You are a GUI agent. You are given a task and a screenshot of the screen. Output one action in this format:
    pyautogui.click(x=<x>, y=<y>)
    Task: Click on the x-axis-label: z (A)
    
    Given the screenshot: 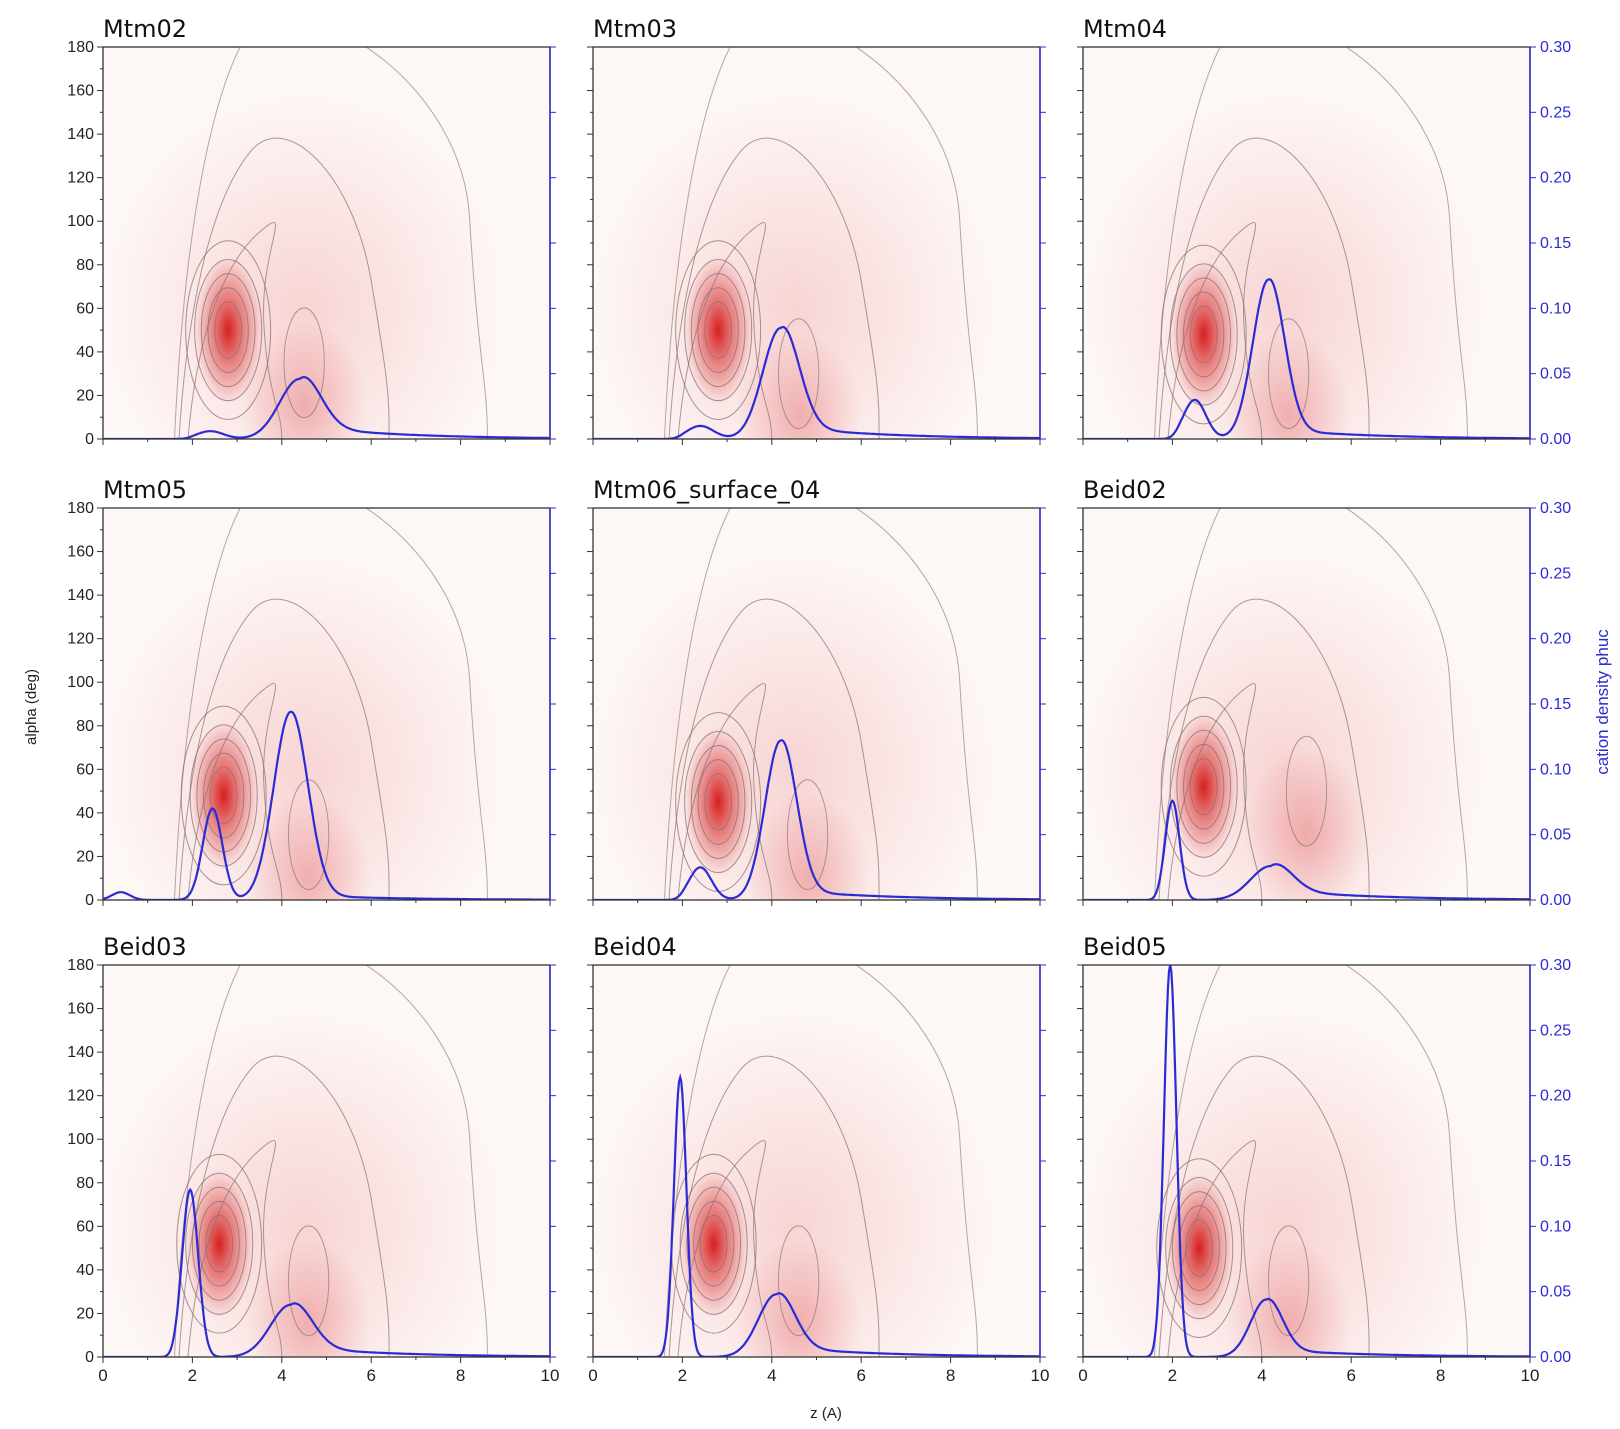 What is the action you would take?
    pyautogui.click(x=826, y=1413)
    